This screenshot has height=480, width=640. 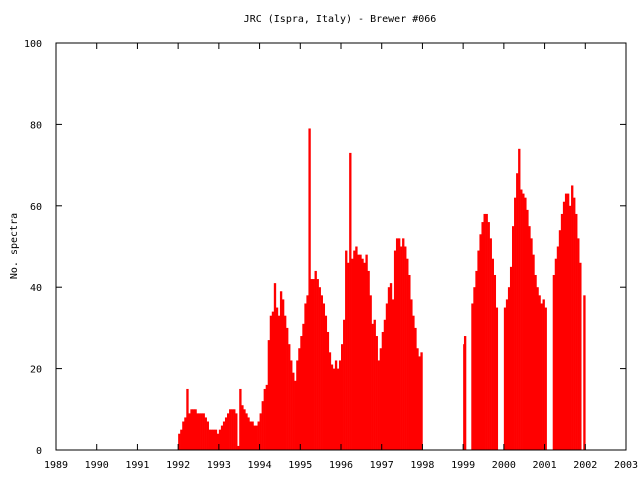 What do you see at coordinates (219, 465) in the screenshot?
I see `x-tick-label: 1993` at bounding box center [219, 465].